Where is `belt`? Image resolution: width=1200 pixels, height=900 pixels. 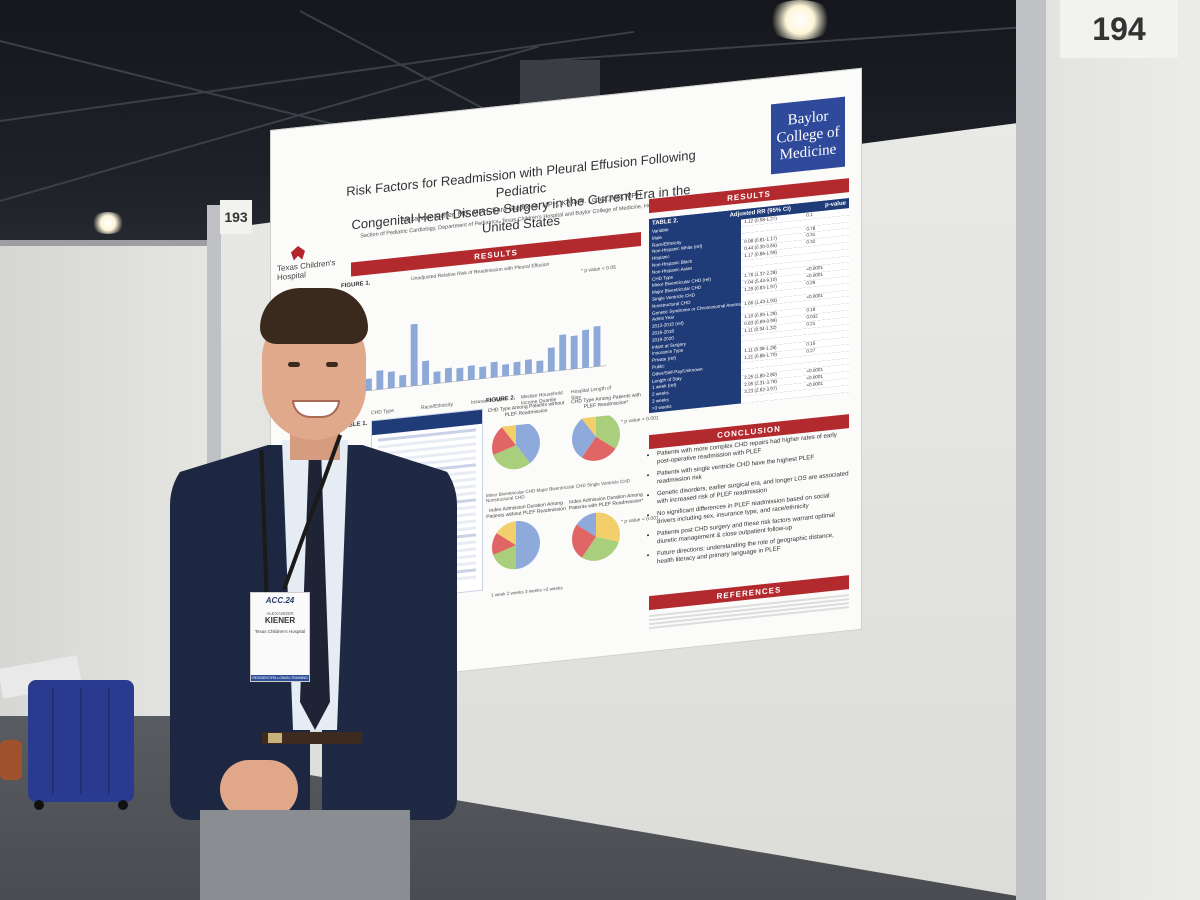 belt is located at coordinates (312, 738).